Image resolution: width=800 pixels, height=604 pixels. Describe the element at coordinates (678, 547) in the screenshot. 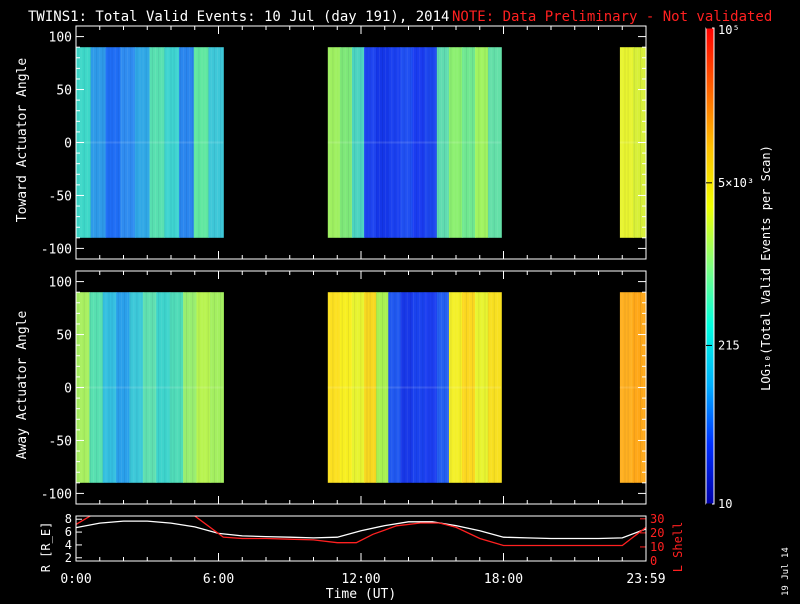

I see `lshell-ylabel: L Shell` at that location.